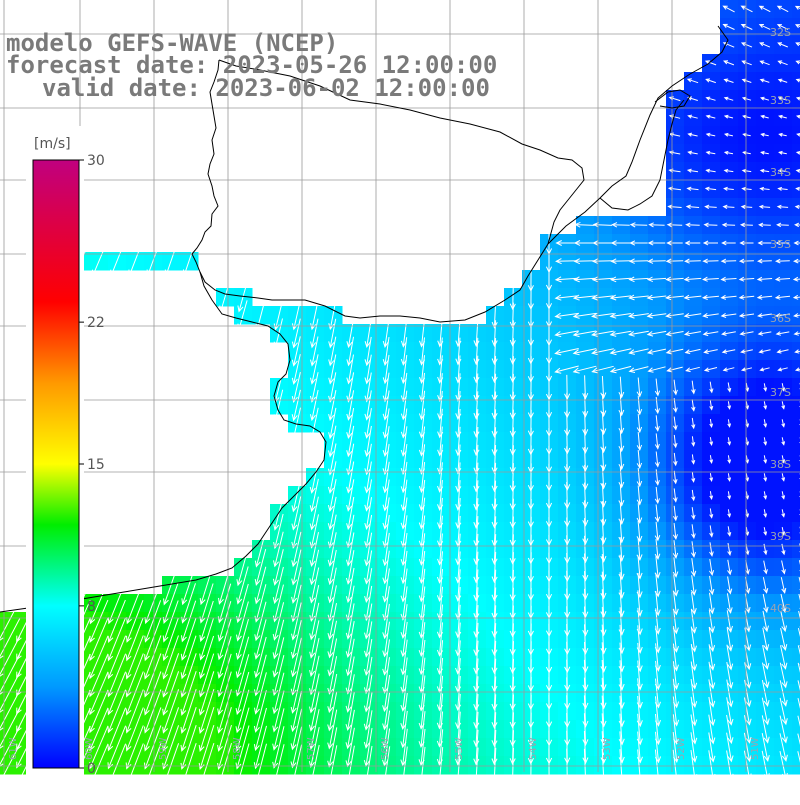 Image resolution: width=800 pixels, height=805 pixels. I want to click on latitude-label: 35S, so click(780, 244).